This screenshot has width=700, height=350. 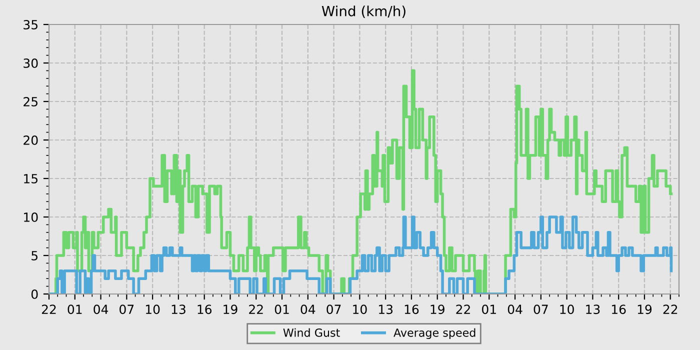 I want to click on y-tick-label: 15, so click(x=31, y=179).